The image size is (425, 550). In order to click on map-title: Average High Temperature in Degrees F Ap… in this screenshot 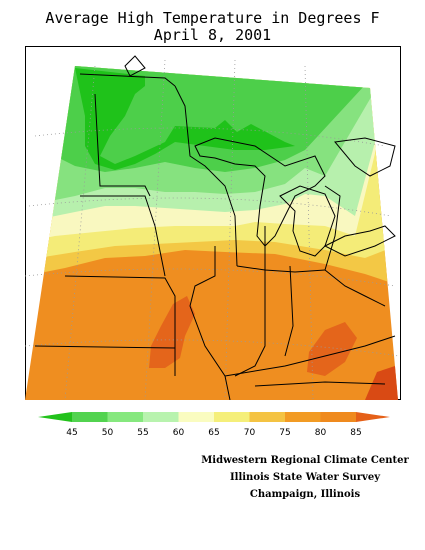, I will do `click(212, 27)`.